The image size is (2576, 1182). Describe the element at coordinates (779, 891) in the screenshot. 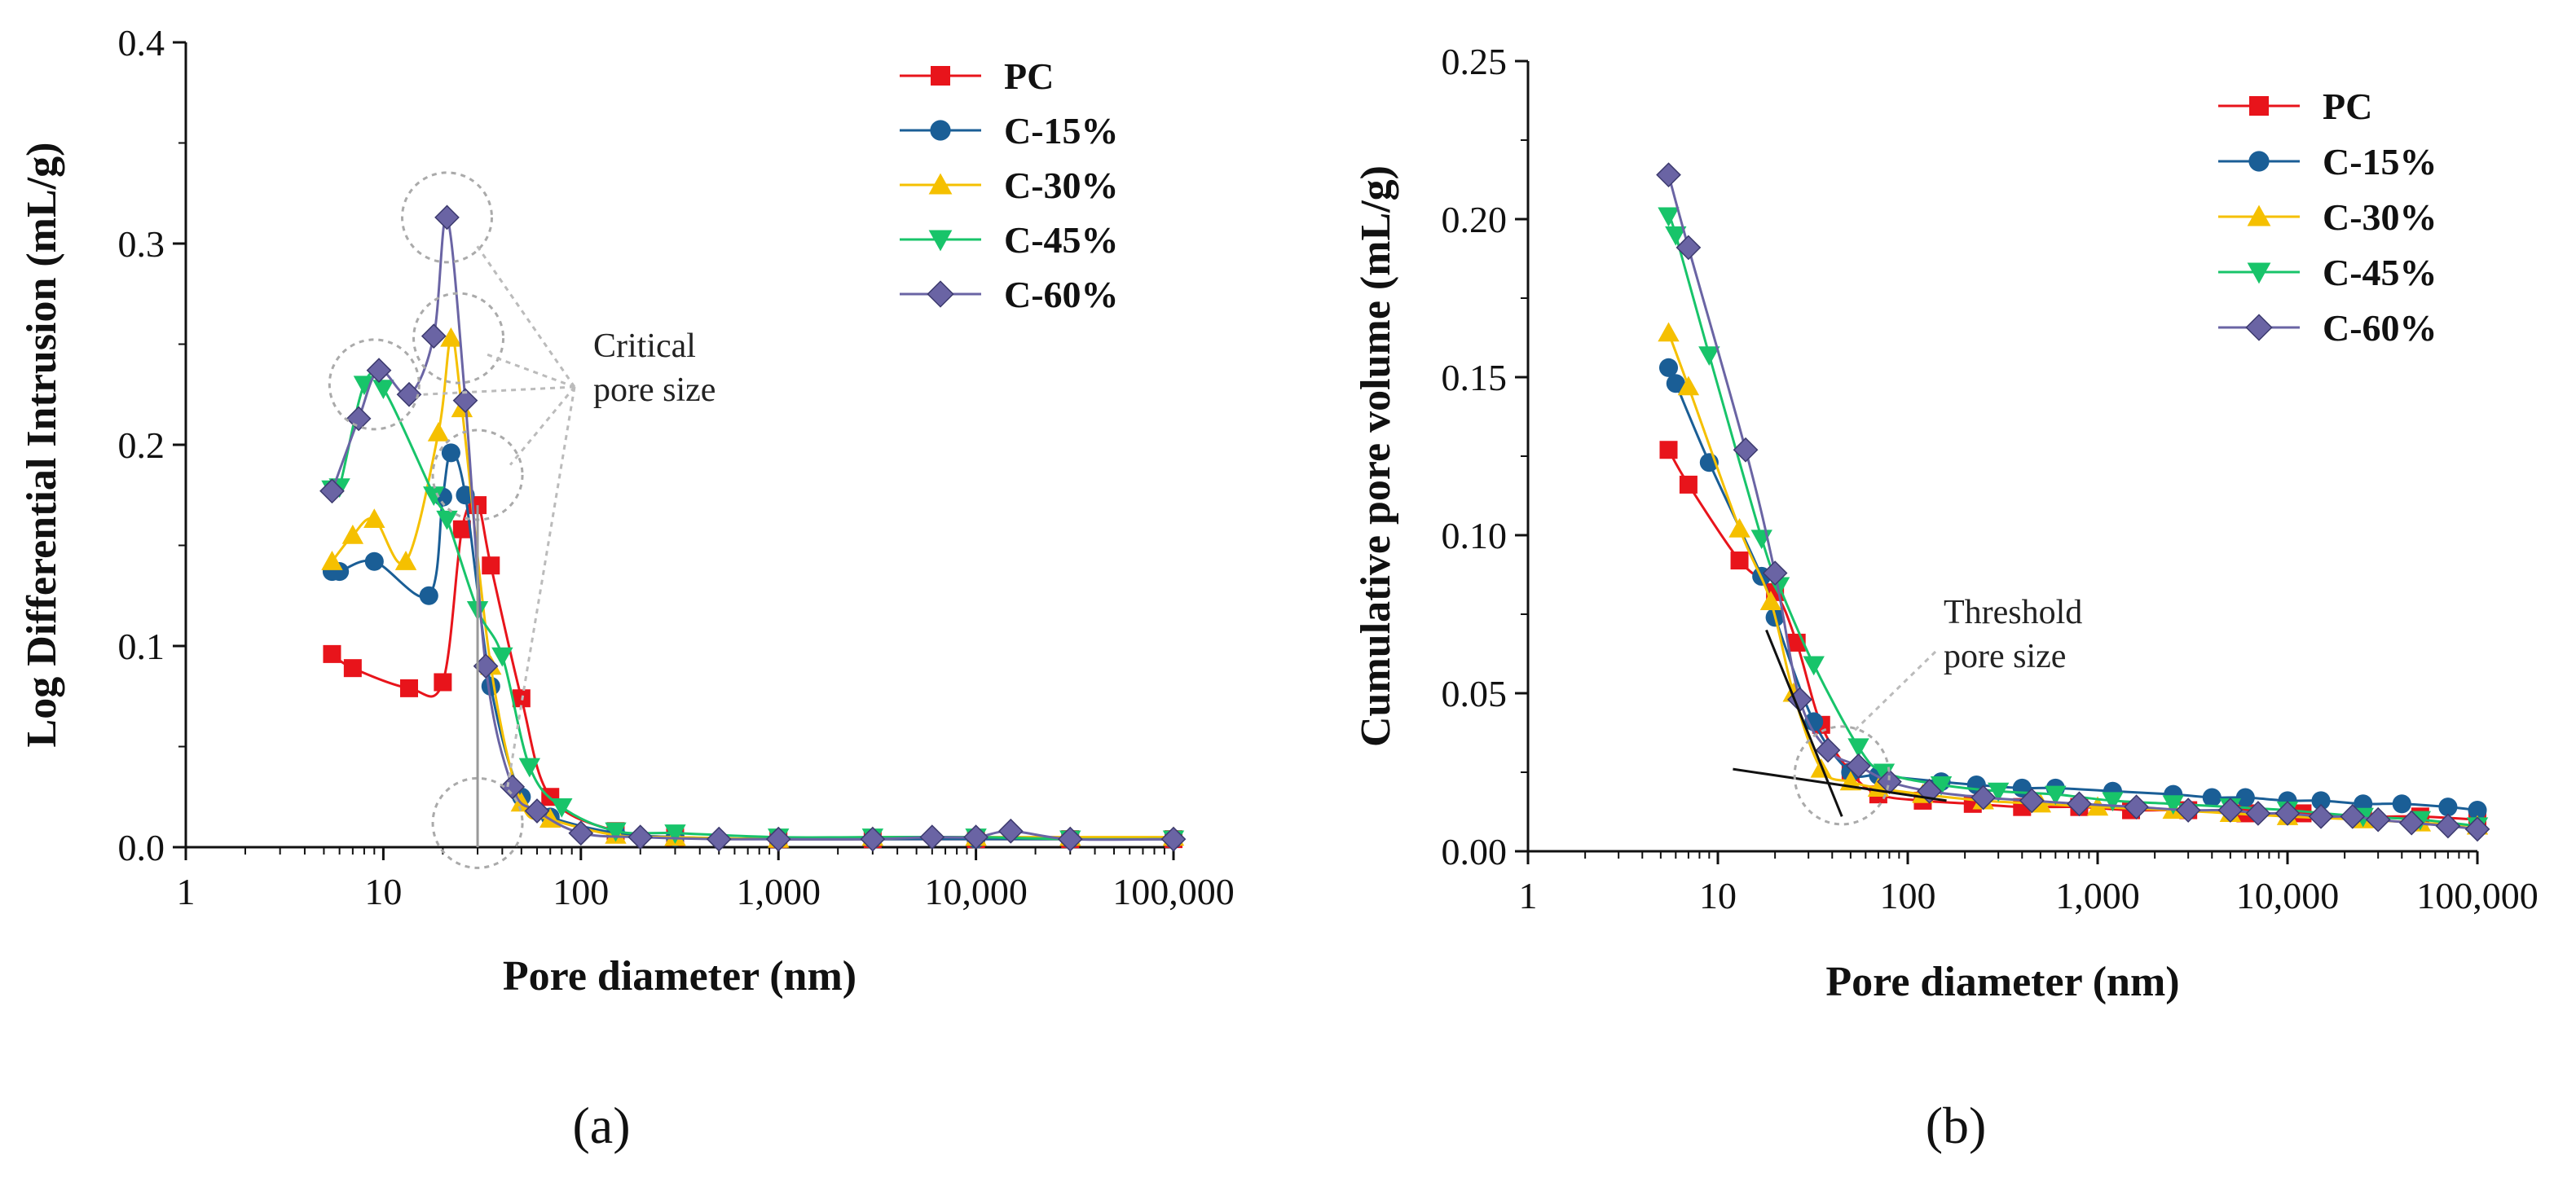

I see `x-tick-label: 1,000` at that location.